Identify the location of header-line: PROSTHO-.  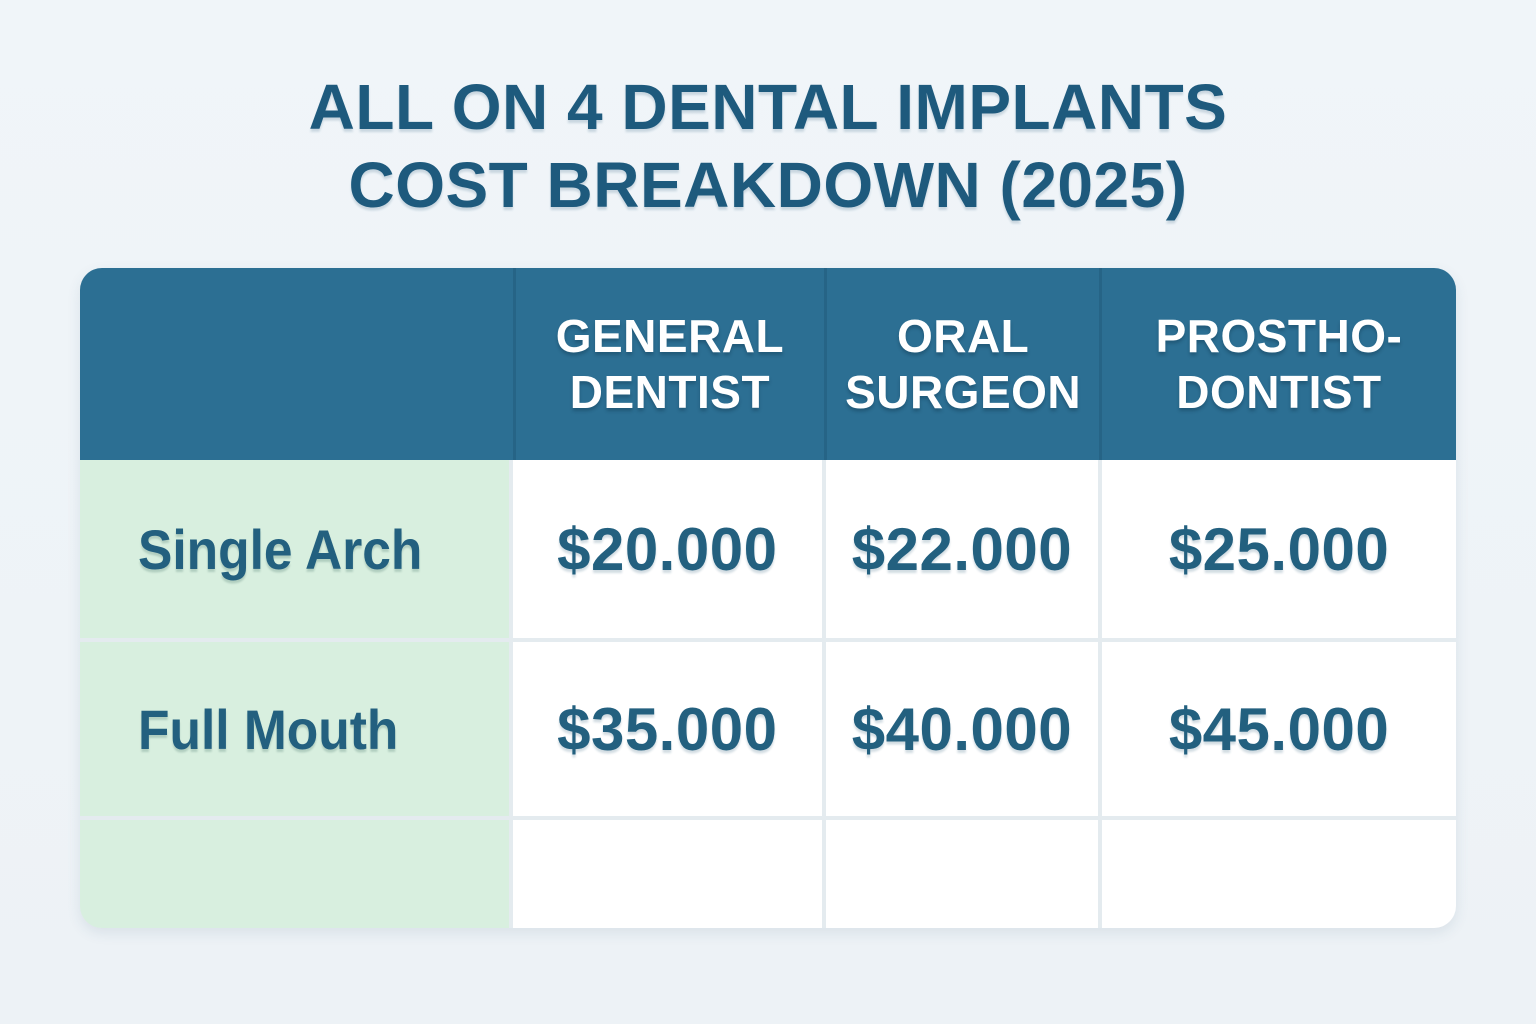
(1279, 336).